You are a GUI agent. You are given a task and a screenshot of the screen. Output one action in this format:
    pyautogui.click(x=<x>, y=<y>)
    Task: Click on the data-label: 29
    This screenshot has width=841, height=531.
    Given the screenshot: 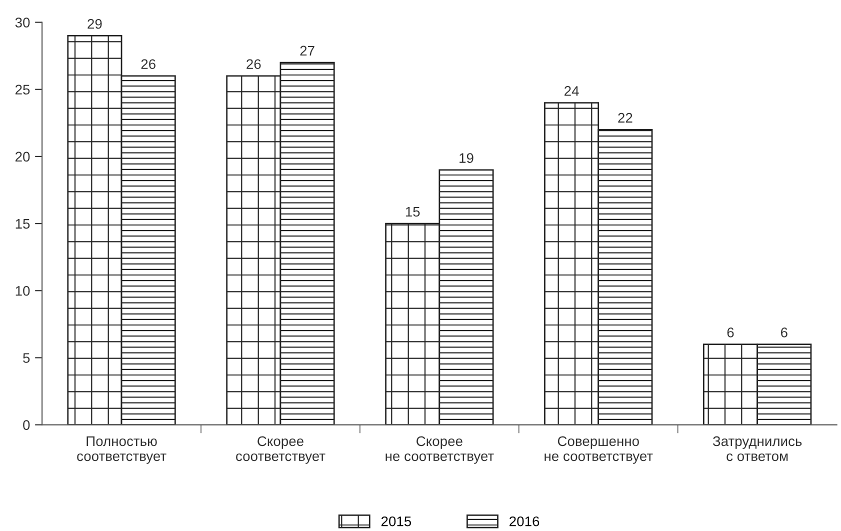 What is the action you would take?
    pyautogui.click(x=95, y=23)
    